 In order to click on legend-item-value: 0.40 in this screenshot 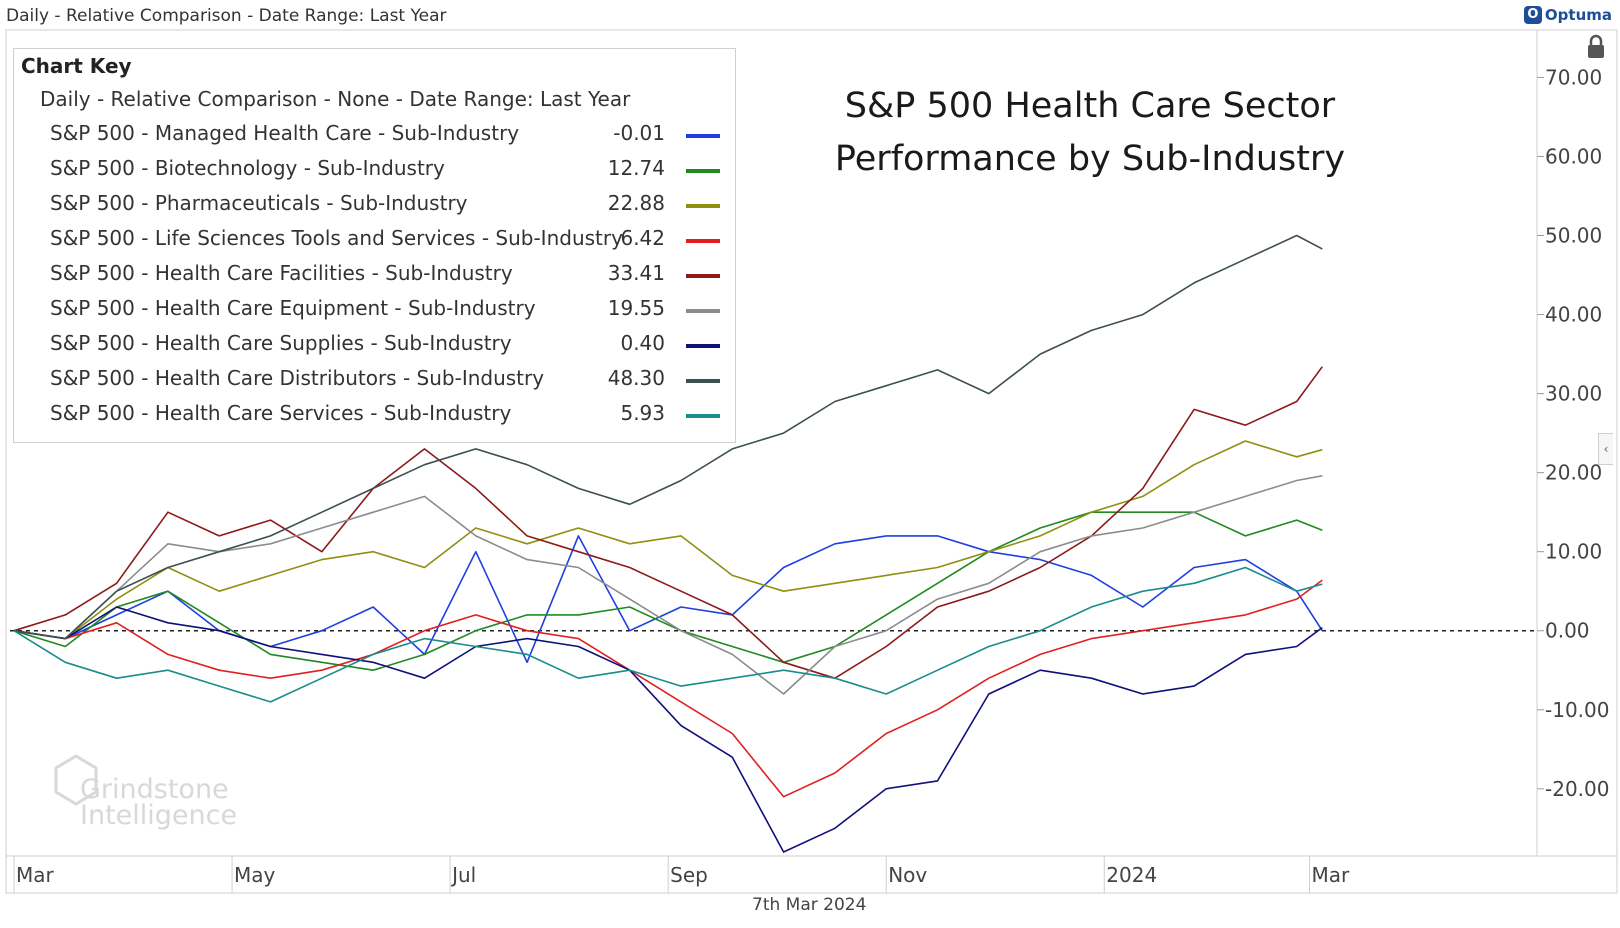, I will do `click(642, 343)`.